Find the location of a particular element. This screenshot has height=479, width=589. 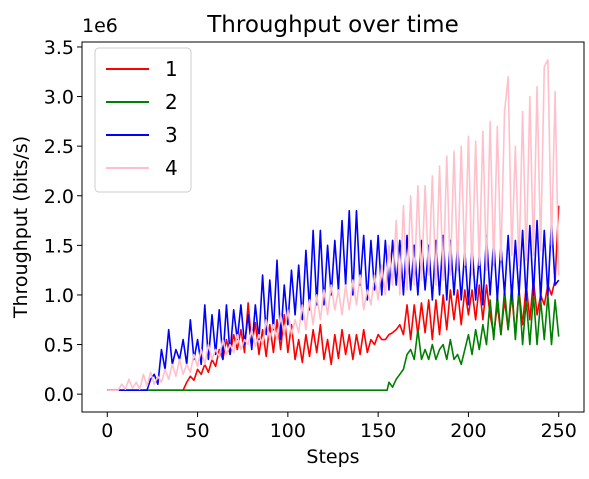

y-tick-label: 1.0 is located at coordinates (59, 296).